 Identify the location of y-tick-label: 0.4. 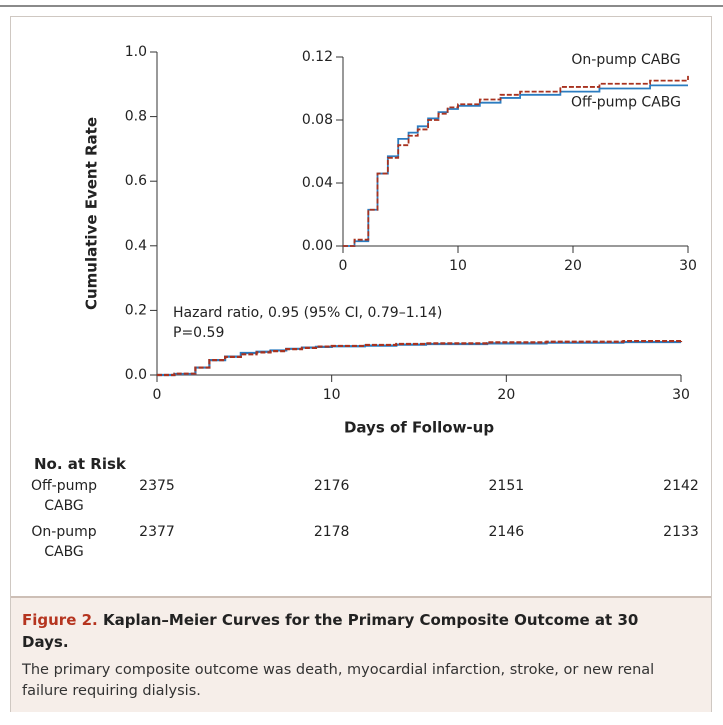
(136, 246).